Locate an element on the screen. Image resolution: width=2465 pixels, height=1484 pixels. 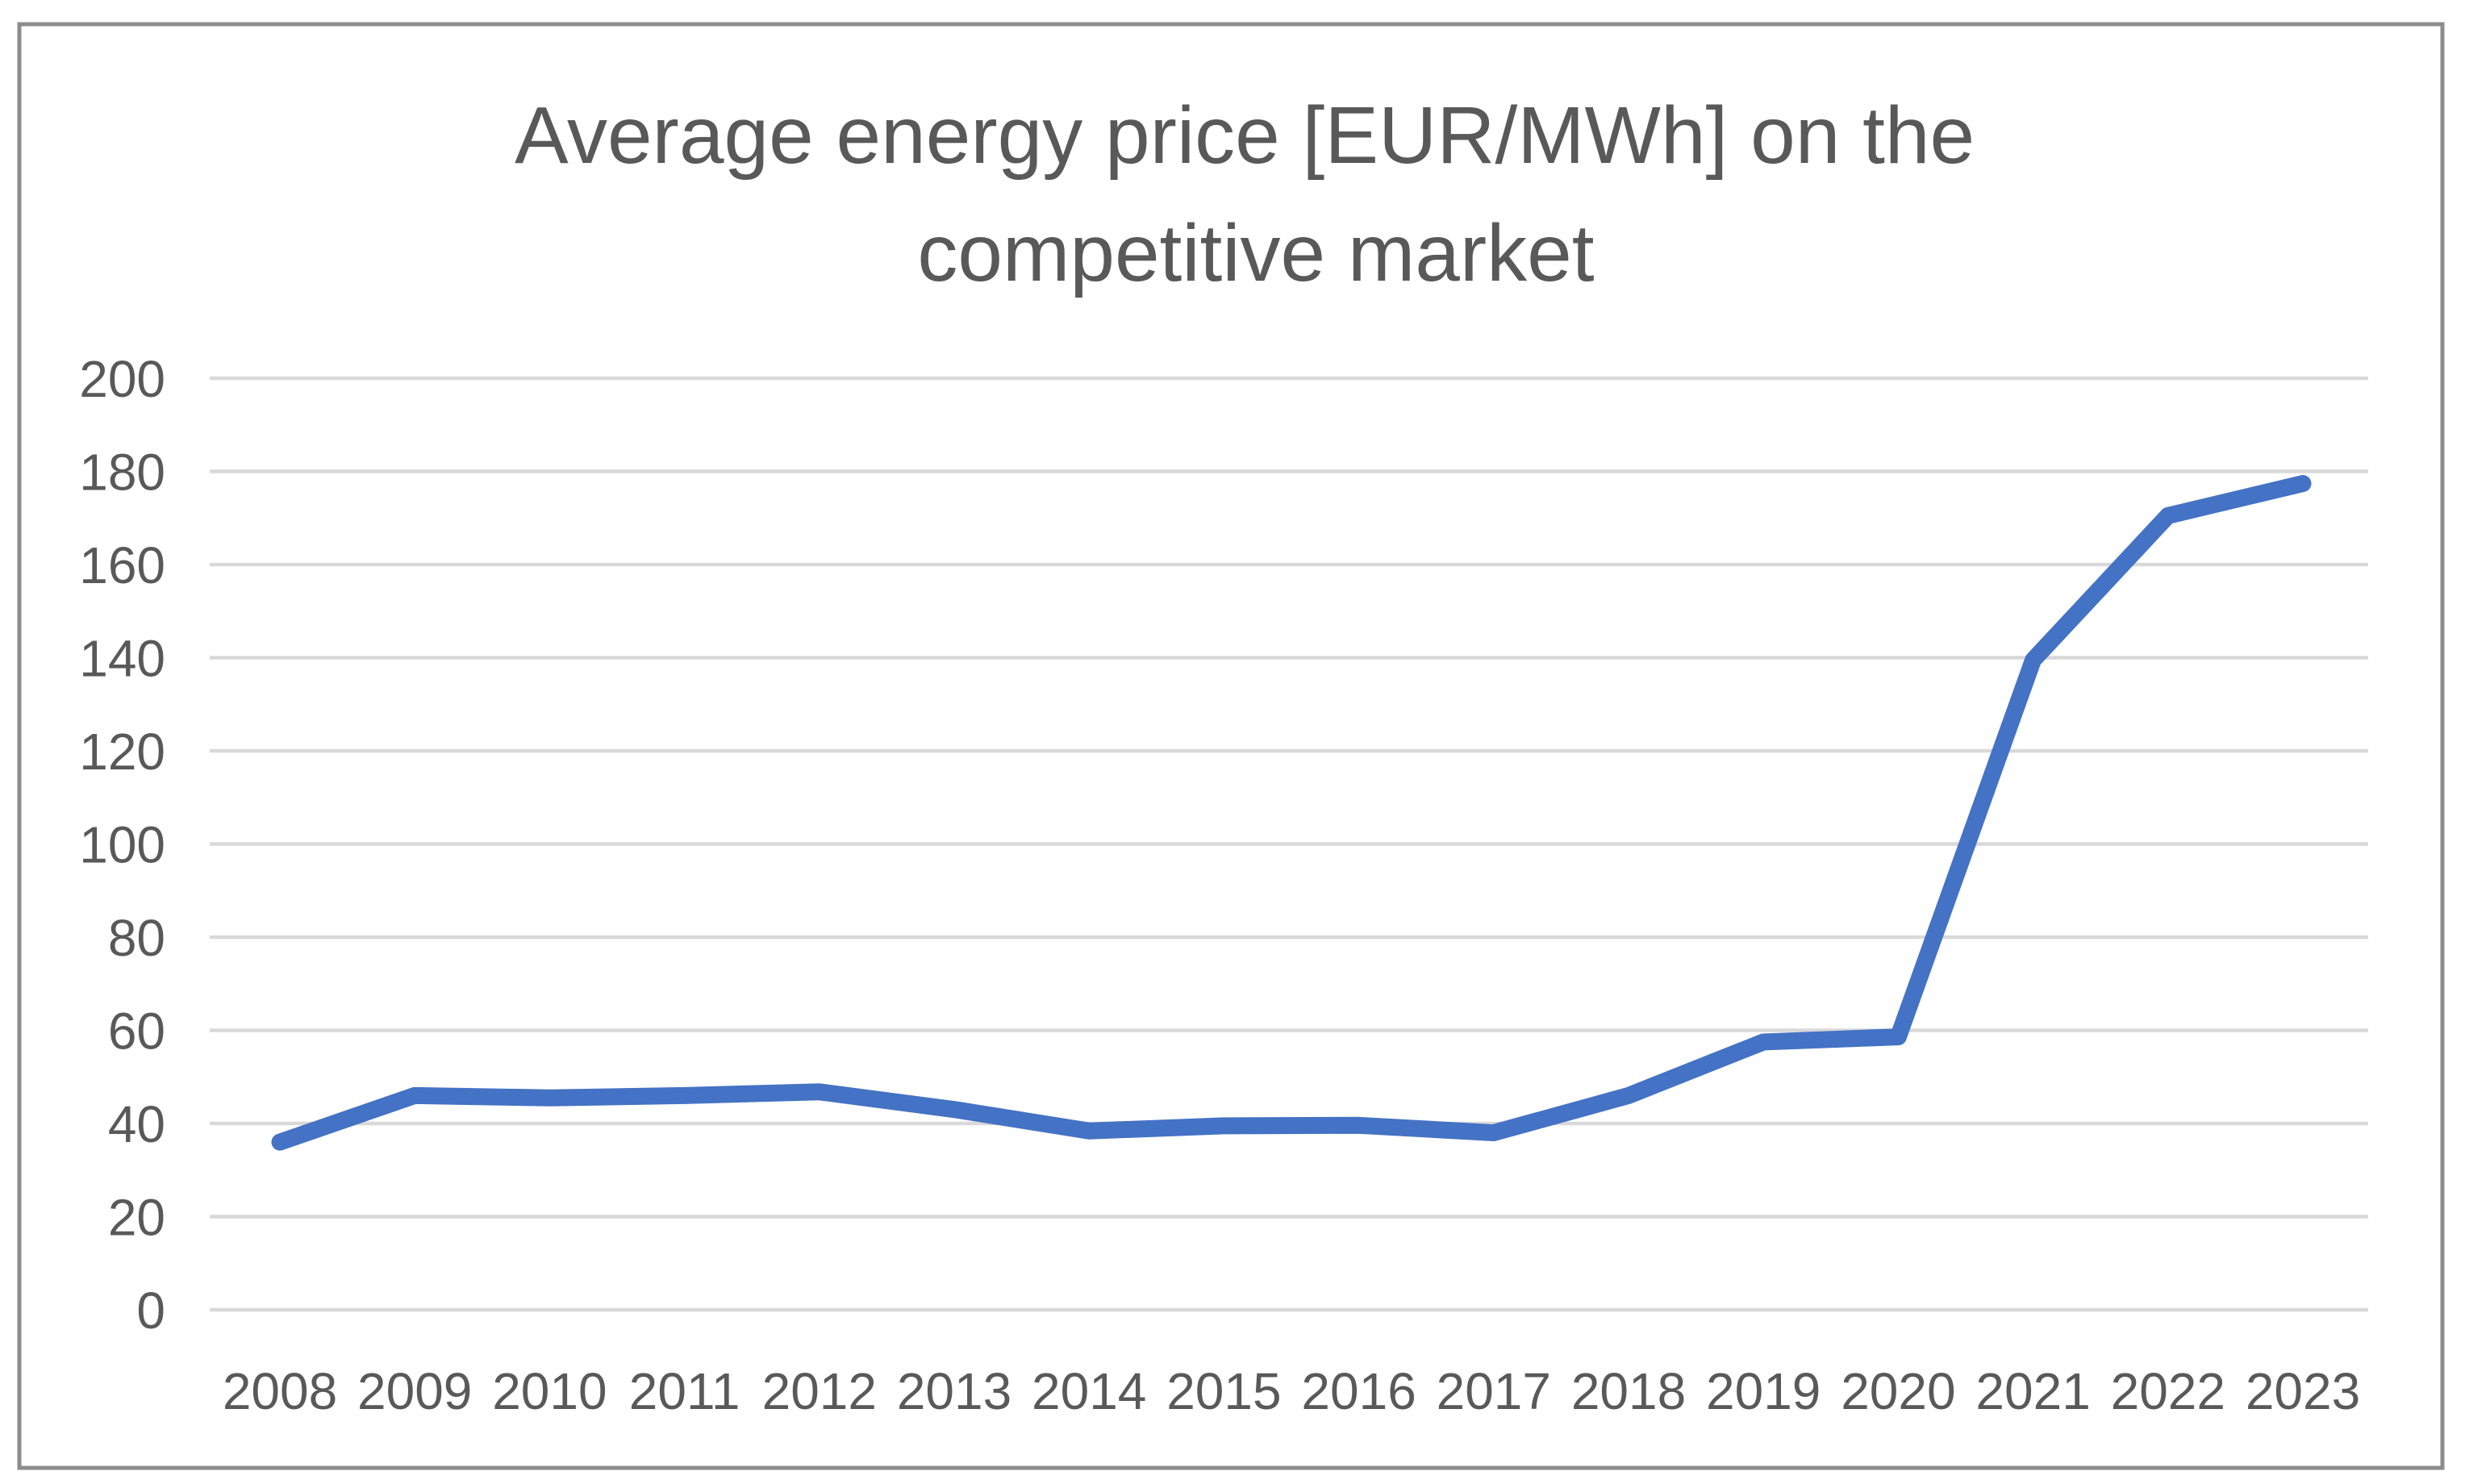
x-axis-tick-label: 2022 is located at coordinates (2168, 1391).